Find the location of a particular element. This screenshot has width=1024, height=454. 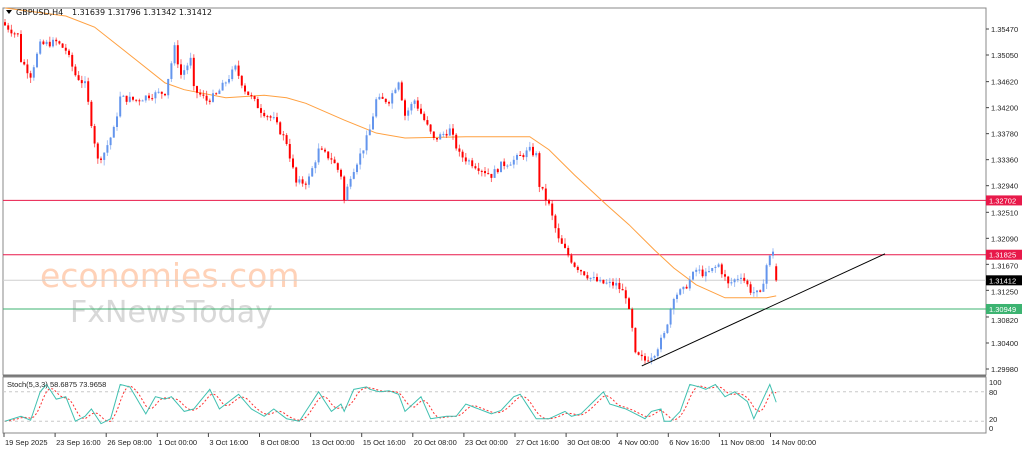

trendline is located at coordinates (763, 310).